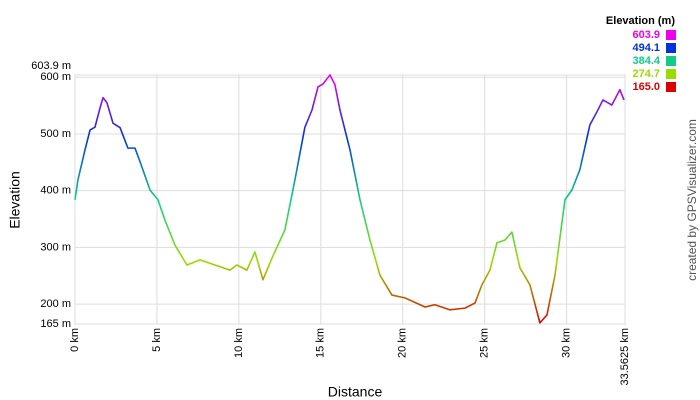 Image resolution: width=700 pixels, height=400 pixels. I want to click on legend-label: 494.1, so click(646, 48).